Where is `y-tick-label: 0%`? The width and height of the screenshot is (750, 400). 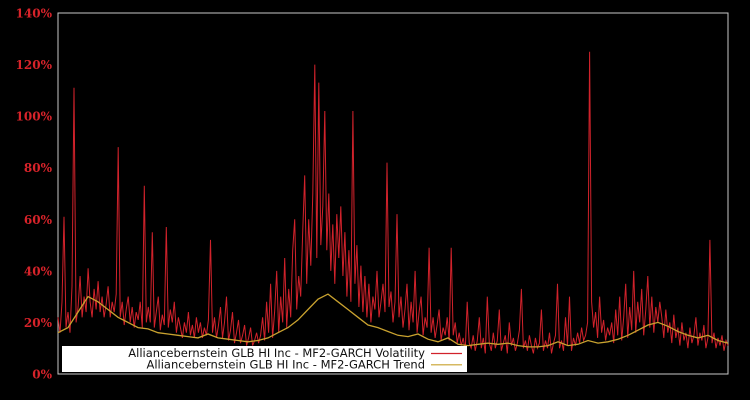
y-tick-label: 0% is located at coordinates (42, 375).